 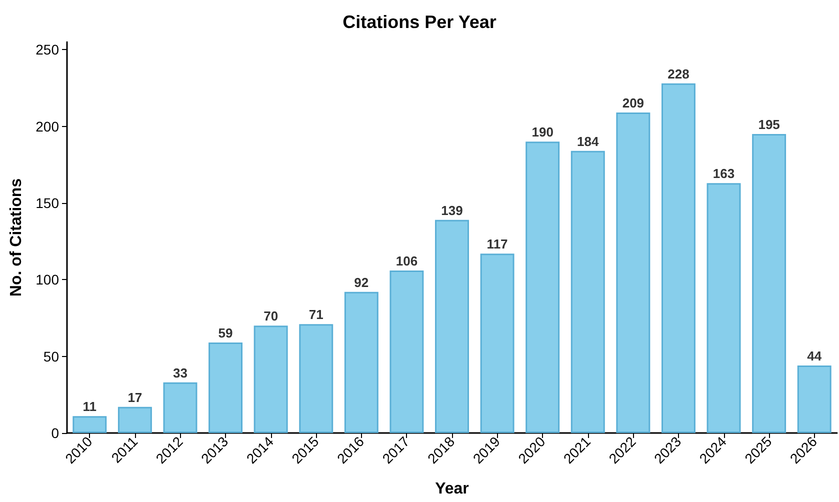 What do you see at coordinates (407, 260) in the screenshot?
I see `data-label: 106` at bounding box center [407, 260].